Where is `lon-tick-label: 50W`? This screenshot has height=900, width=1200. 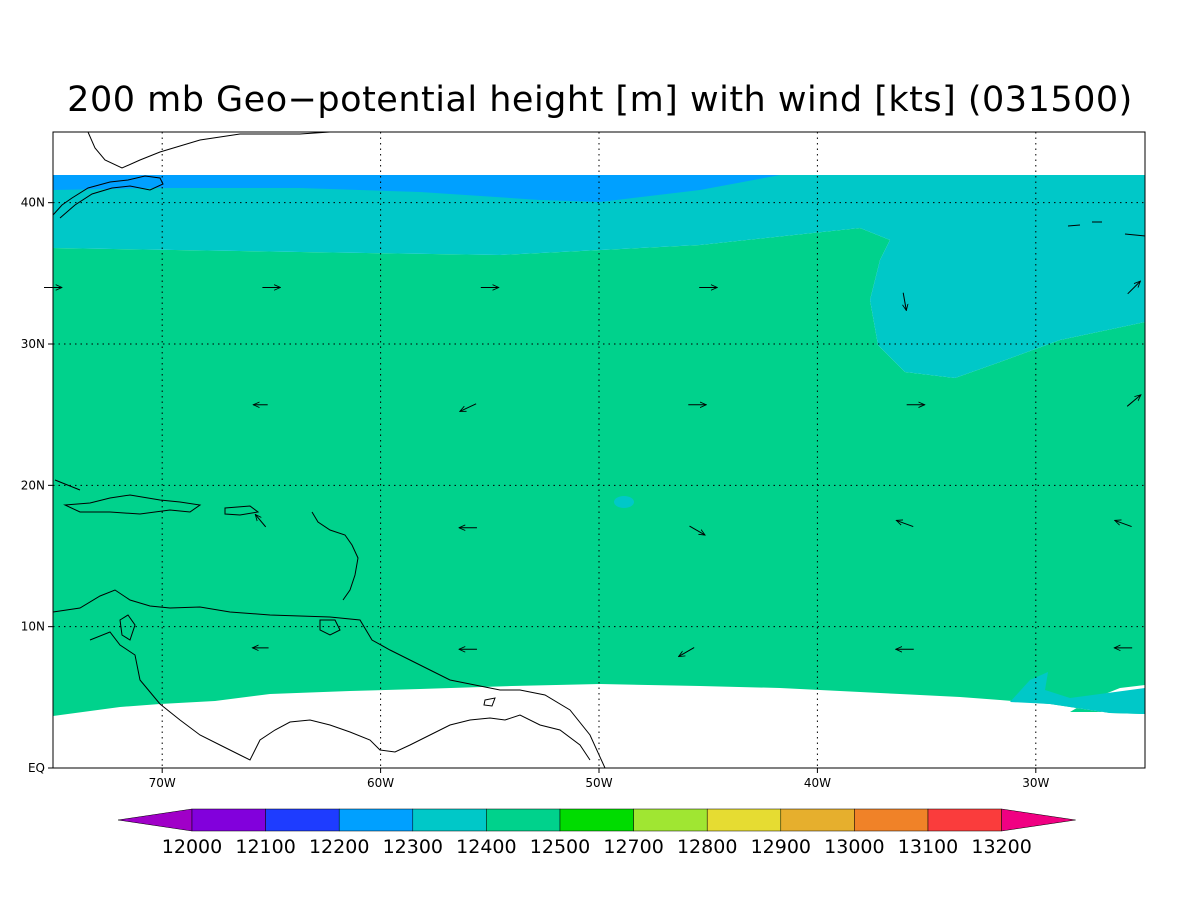
lon-tick-label: 50W is located at coordinates (598, 783).